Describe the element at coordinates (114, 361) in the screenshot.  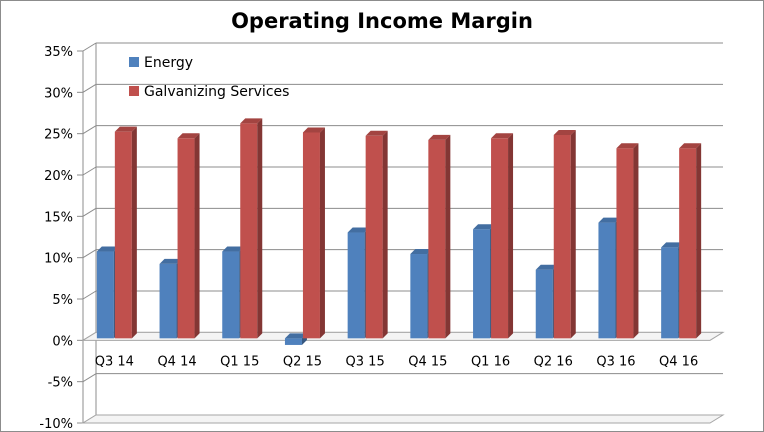
I see `x-tick-label: Q3 14` at that location.